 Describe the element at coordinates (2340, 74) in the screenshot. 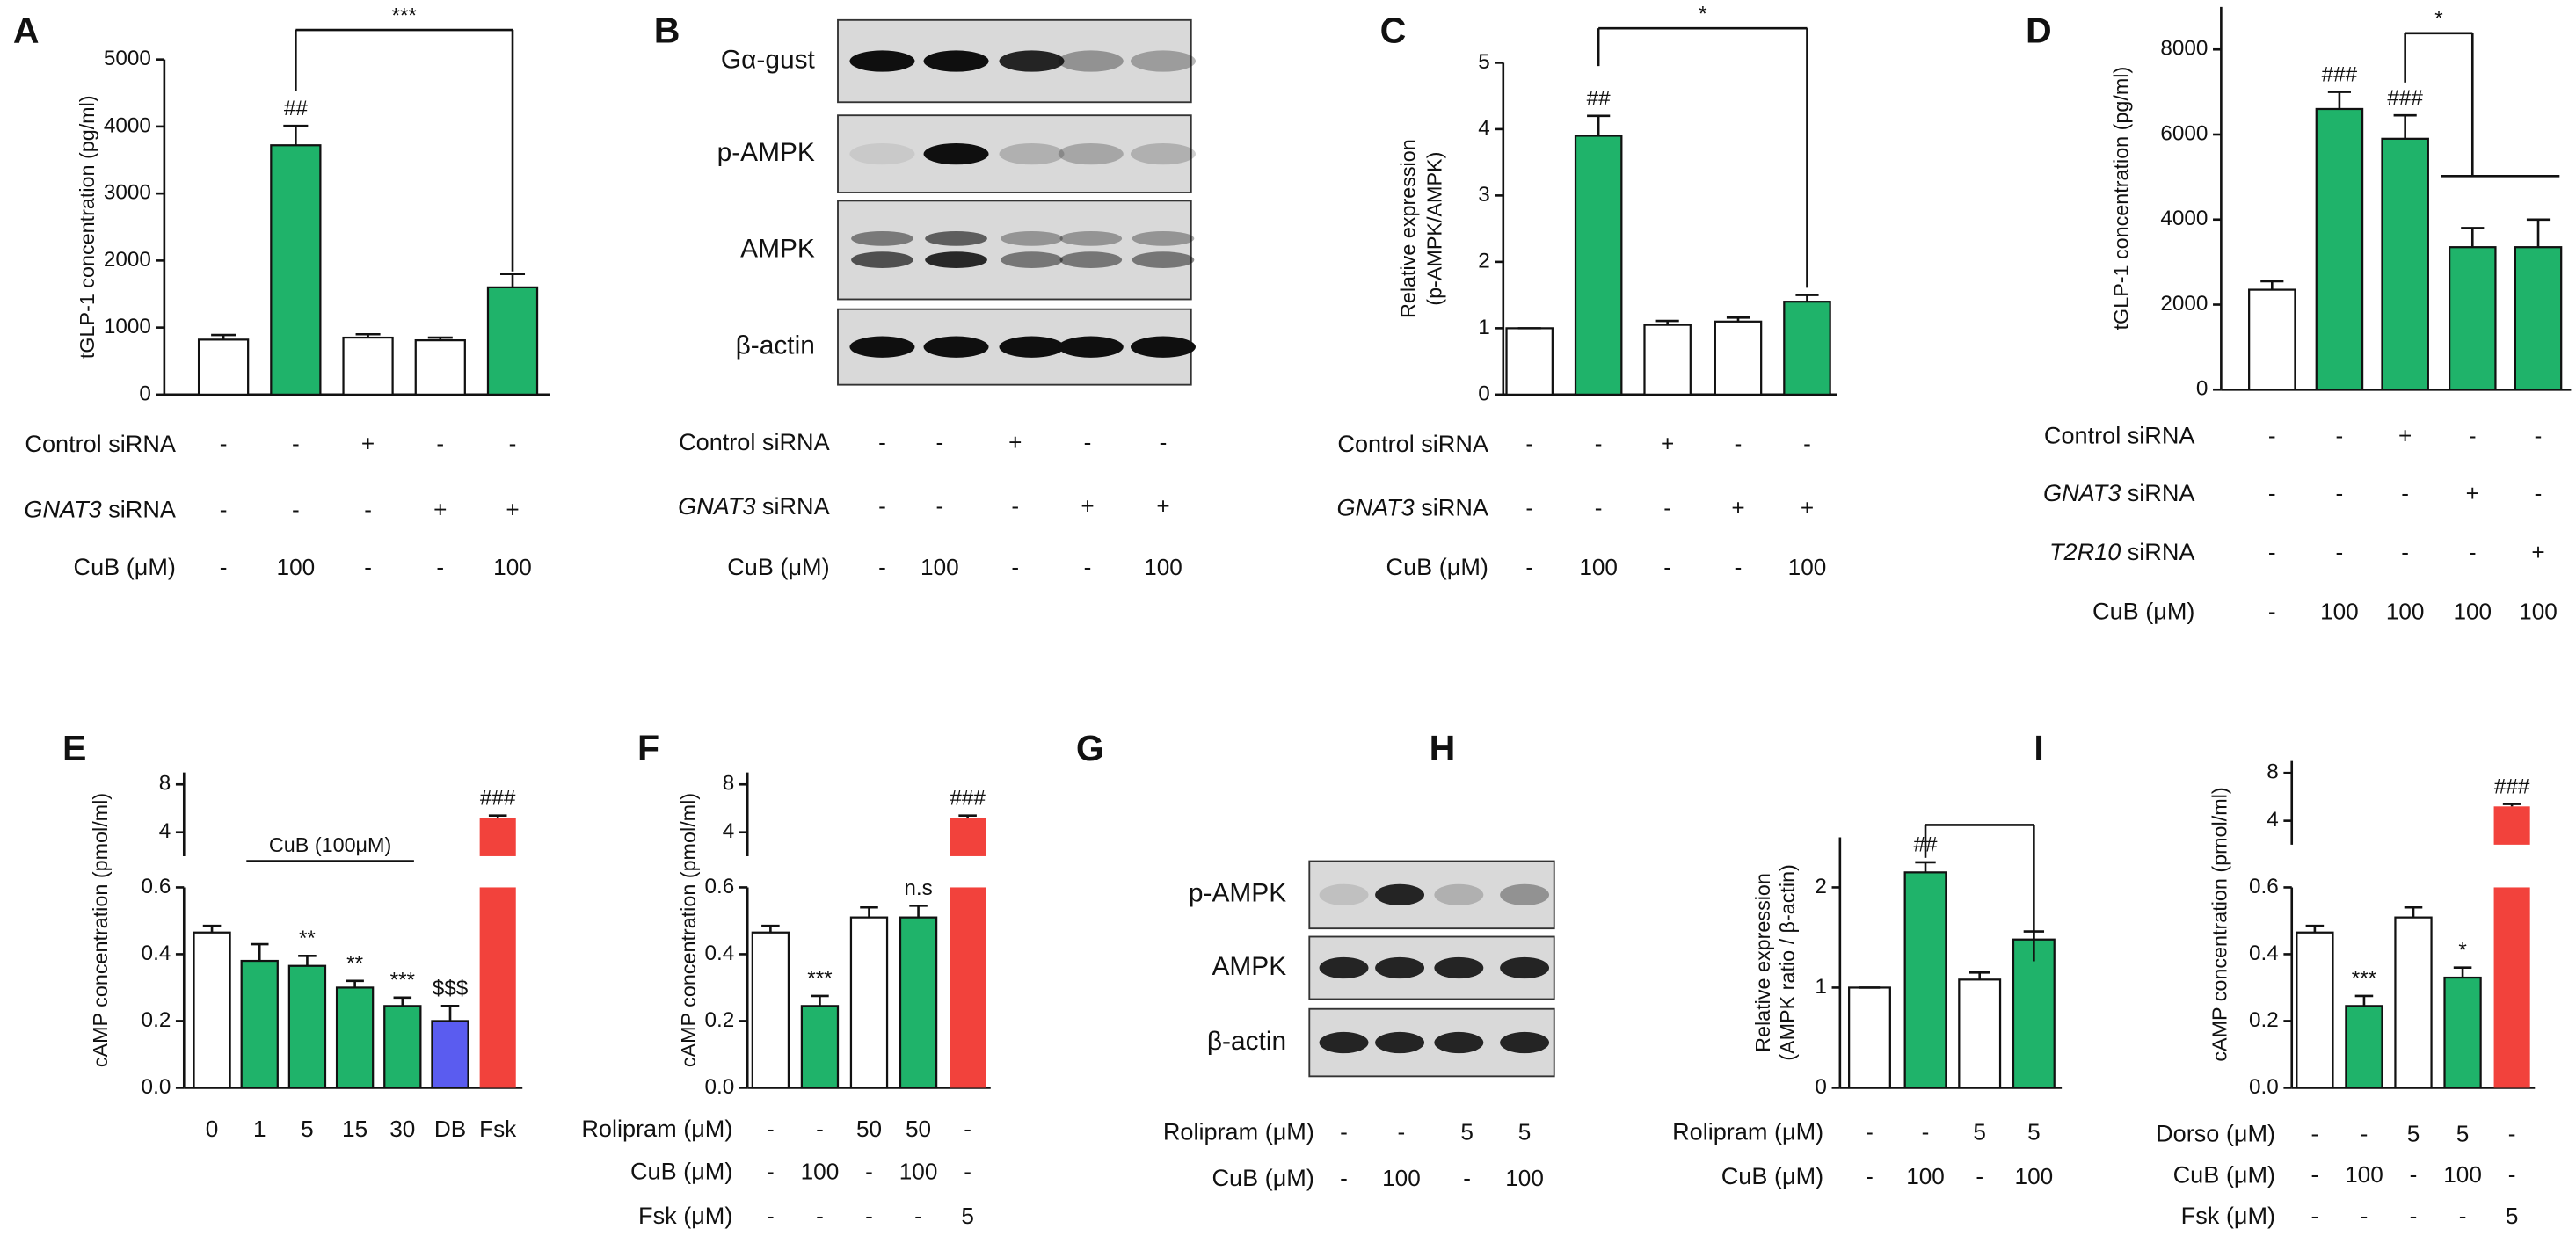

I see `bar-label: ###` at that location.